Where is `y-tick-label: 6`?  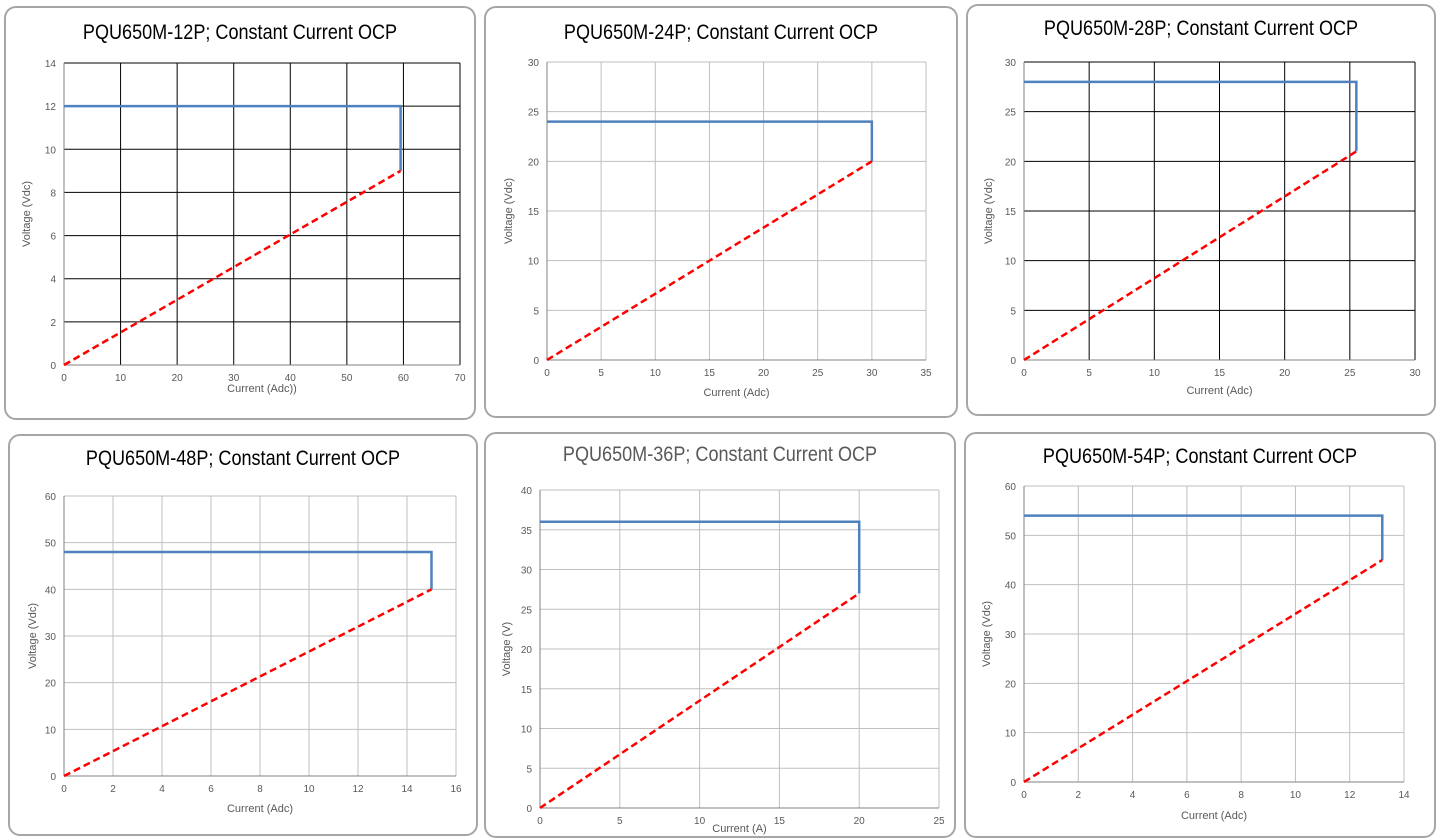
y-tick-label: 6 is located at coordinates (53, 237).